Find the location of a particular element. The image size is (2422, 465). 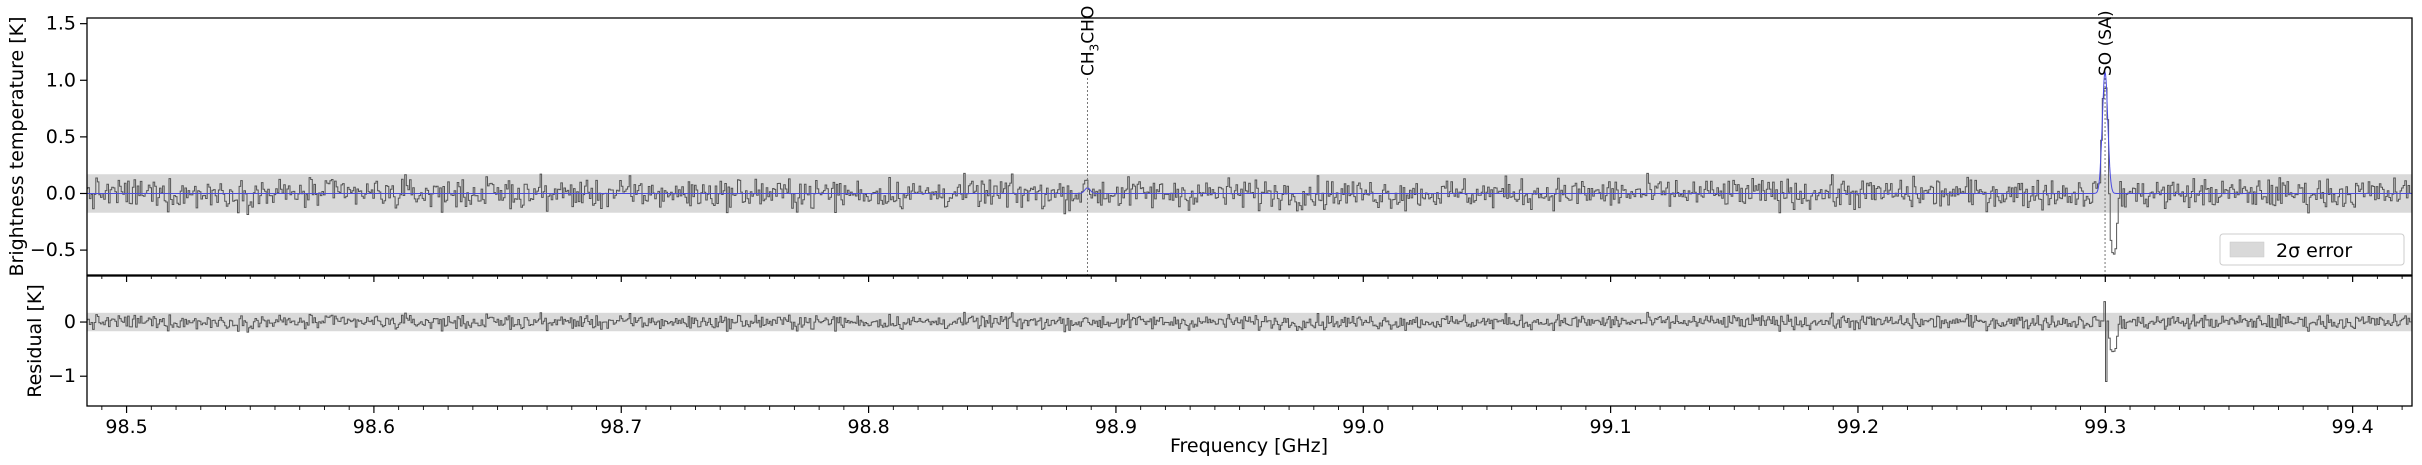

x-tick-label: 98.6 is located at coordinates (374, 427).